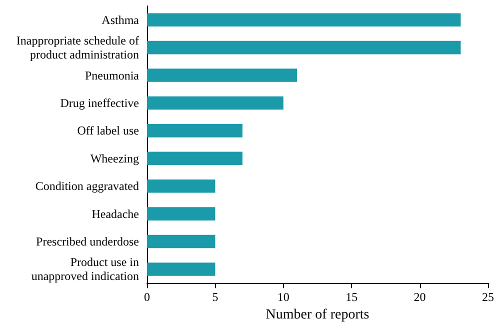 This screenshot has width=498, height=327. I want to click on x-tick-label: 15, so click(352, 297).